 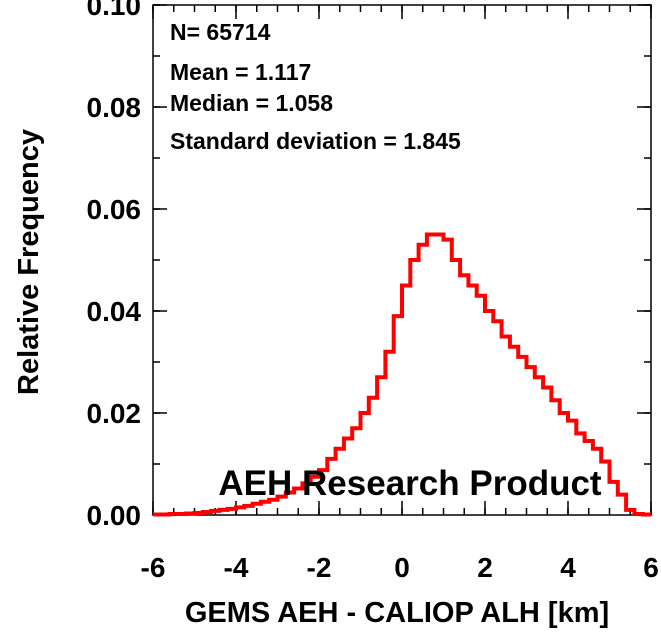 I want to click on product-label: AEH Research Product, so click(x=410, y=483).